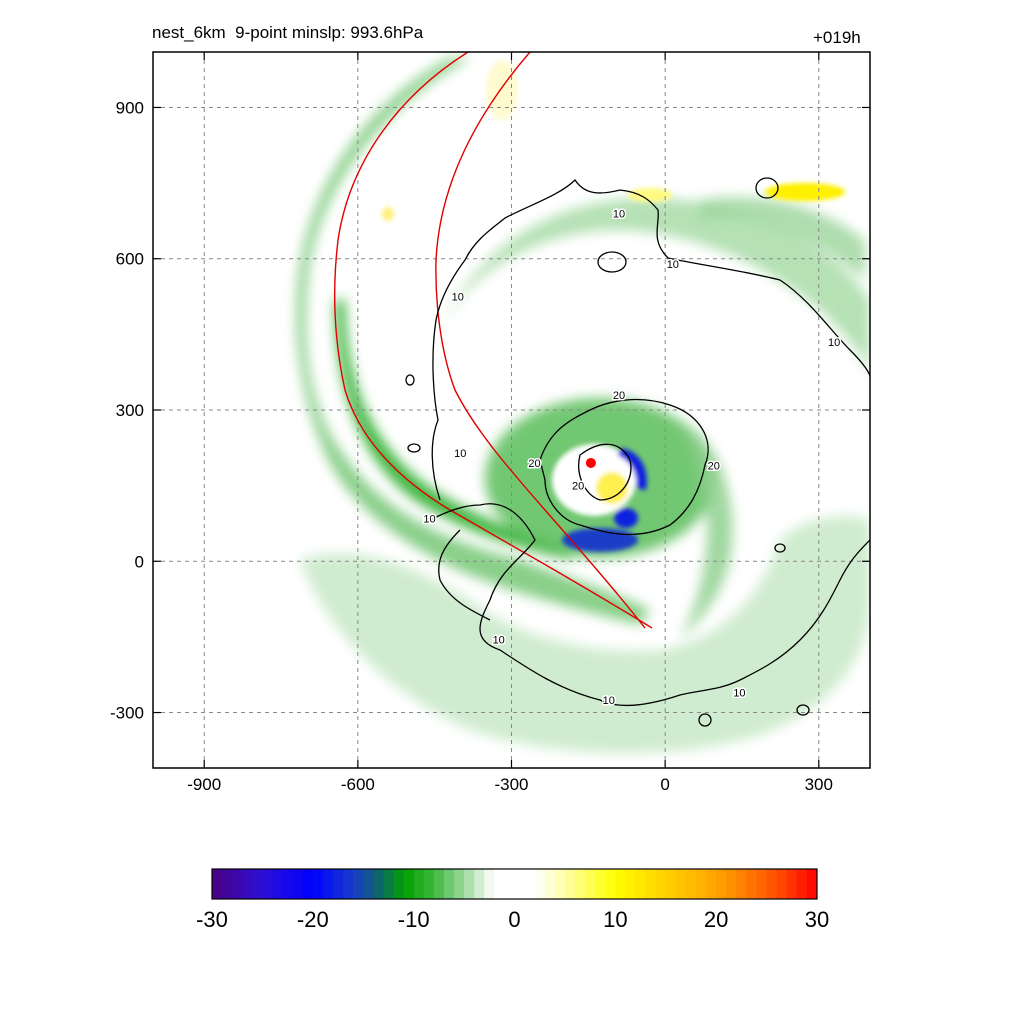  Describe the element at coordinates (313, 919) in the screenshot. I see `colorbar-tick-label: -20` at that location.